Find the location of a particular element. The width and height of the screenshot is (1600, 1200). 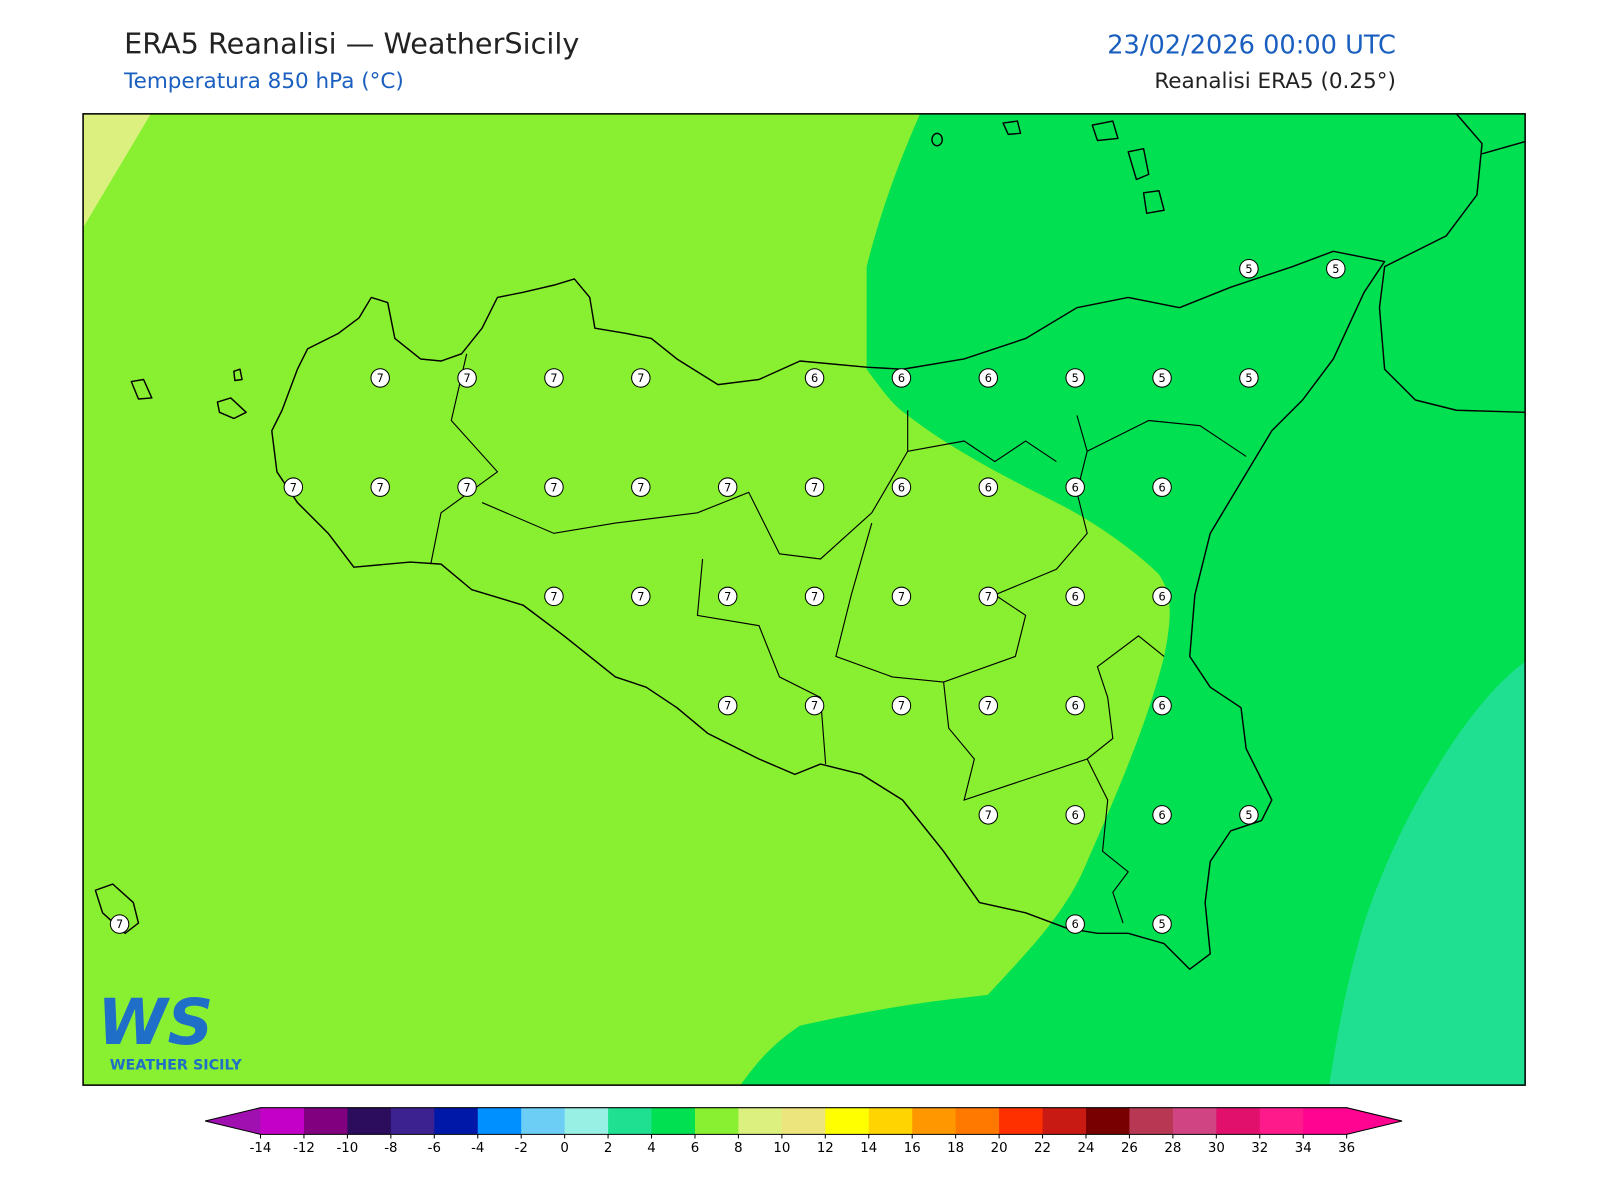

colorbar-tick-label: 20 is located at coordinates (999, 1148).